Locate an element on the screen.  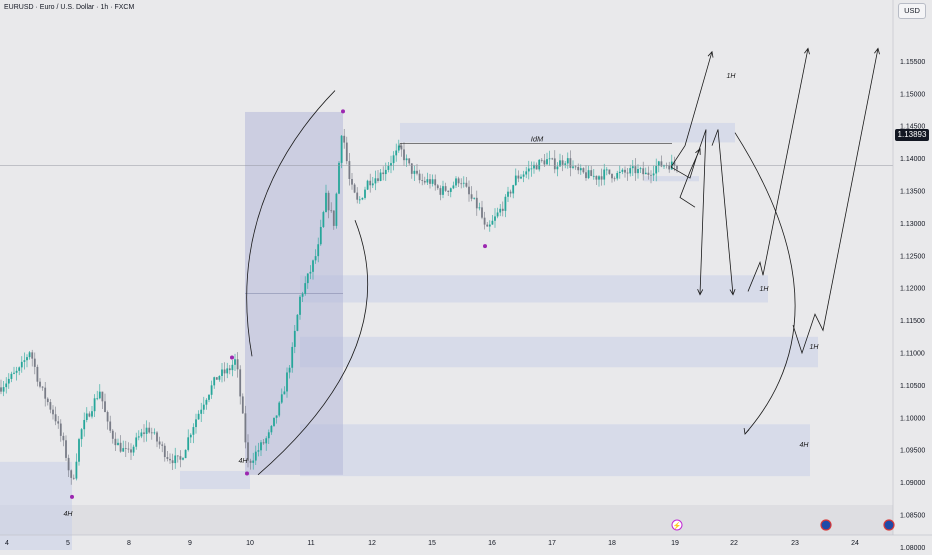
arc-left is located at coordinates (291, 223).